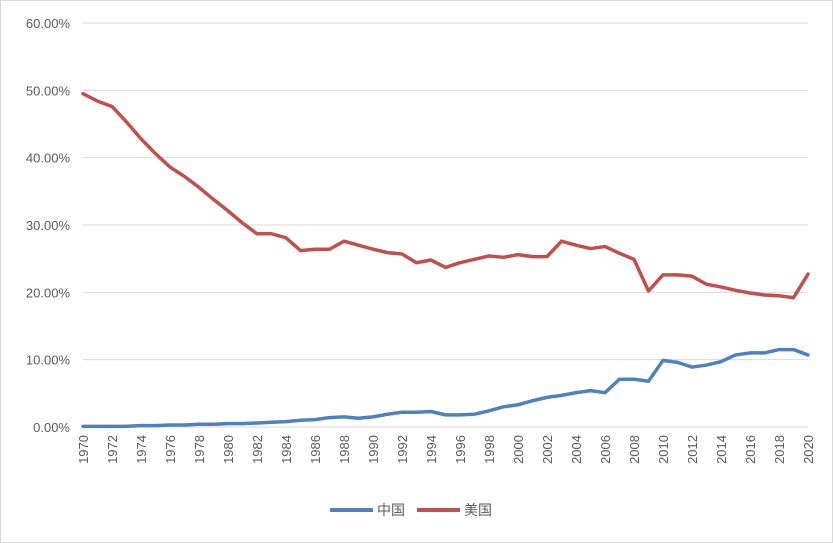 This screenshot has height=543, width=833. What do you see at coordinates (445, 388) in the screenshot?
I see `series-line-china` at bounding box center [445, 388].